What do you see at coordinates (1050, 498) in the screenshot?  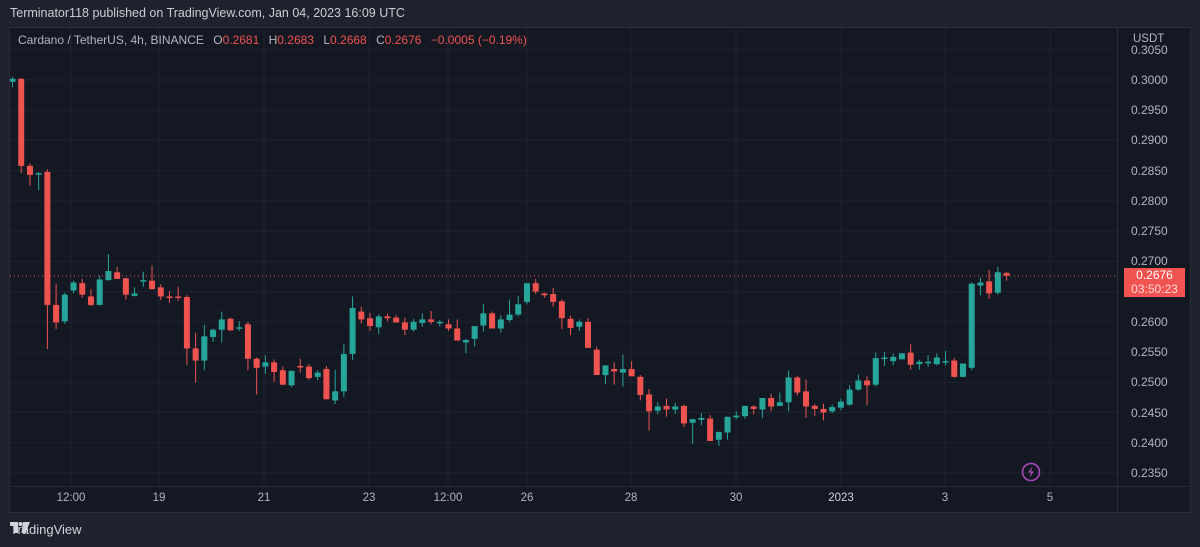 I see `time-tick: 5` at bounding box center [1050, 498].